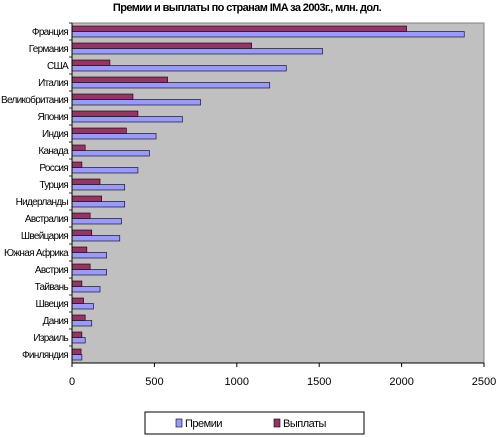 This screenshot has height=437, width=500. I want to click on category-label: Россия, so click(53, 168).